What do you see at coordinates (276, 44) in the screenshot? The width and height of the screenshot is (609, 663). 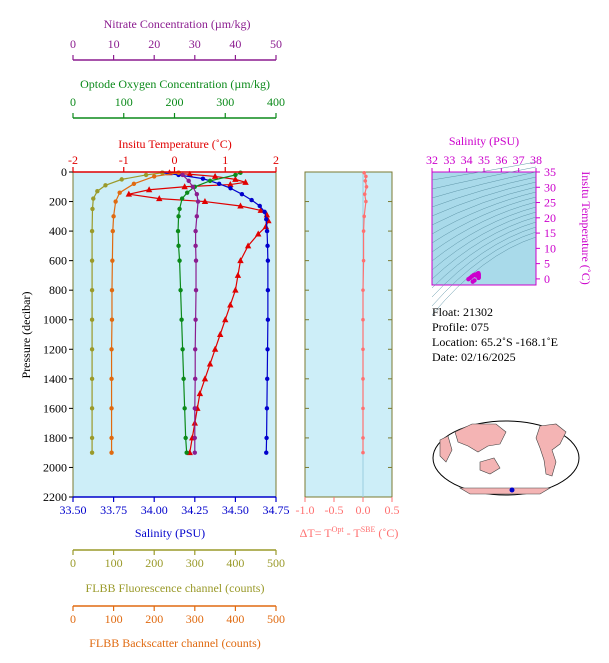 I see `nitrate-tick-label: 50` at bounding box center [276, 44].